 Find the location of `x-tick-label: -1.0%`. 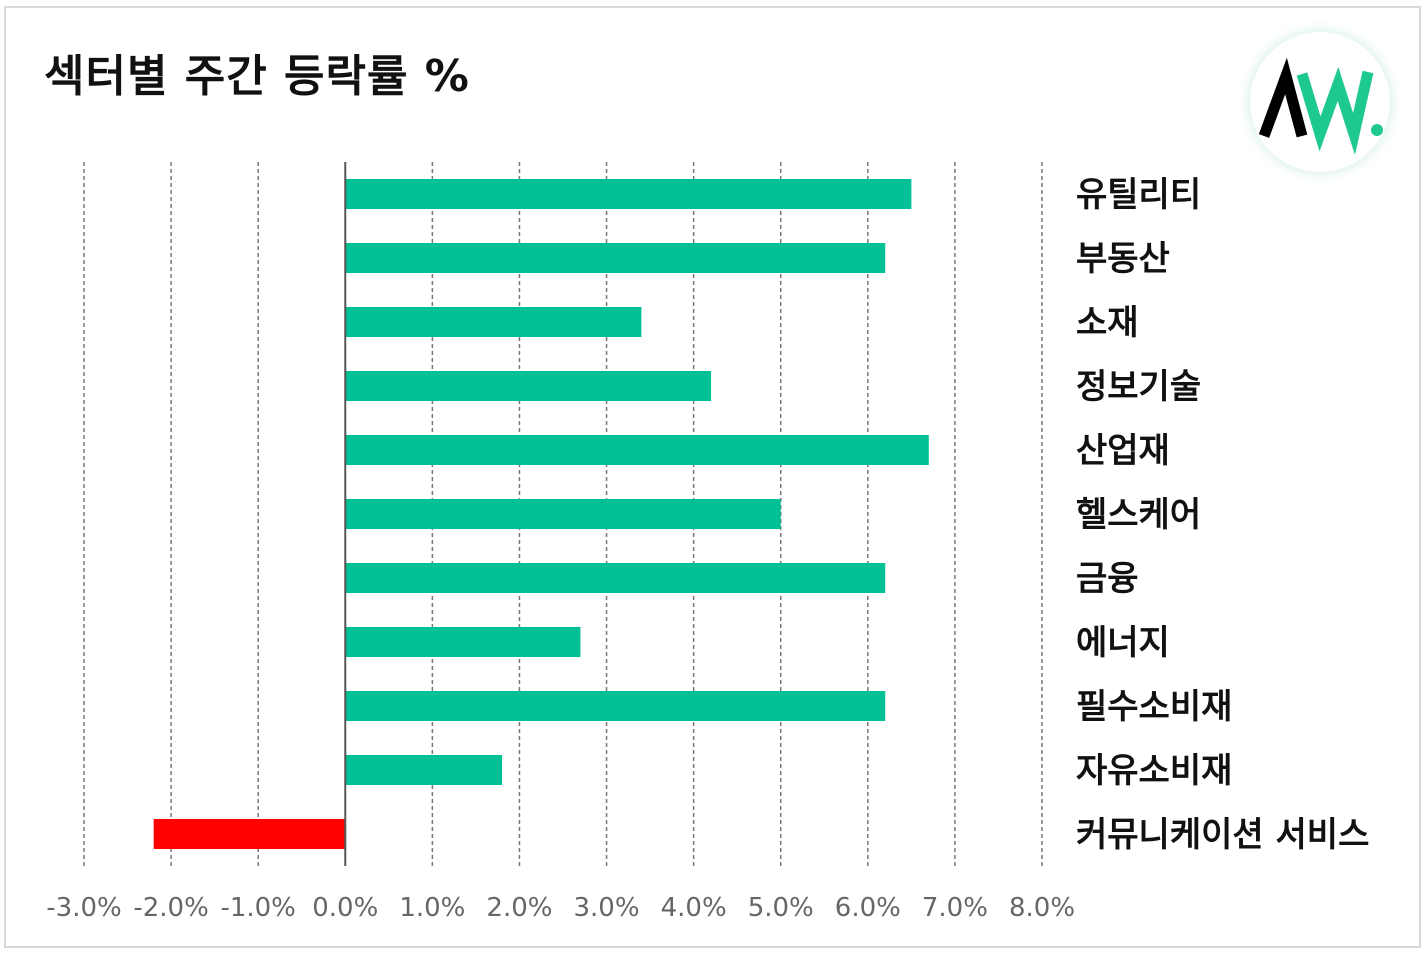

x-tick-label: -1.0% is located at coordinates (257, 908).